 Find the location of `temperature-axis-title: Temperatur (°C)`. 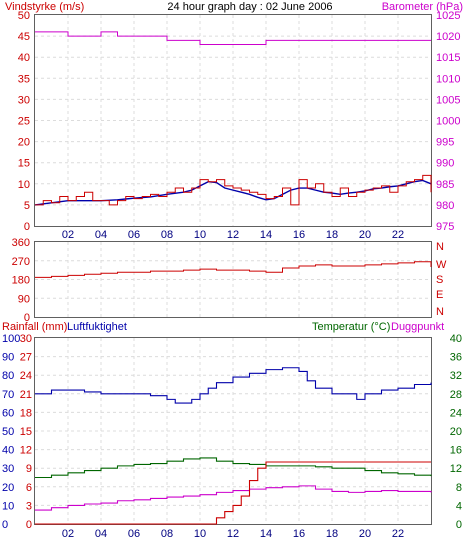

temperature-axis-title: Temperatur (°C) is located at coordinates (351, 327).